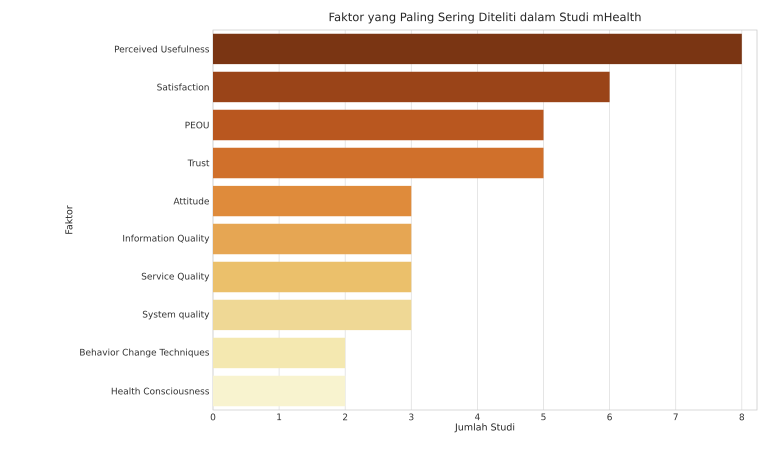 This screenshot has height=450, width=758. Describe the element at coordinates (279, 417) in the screenshot. I see `x-tick-label: 1` at that location.